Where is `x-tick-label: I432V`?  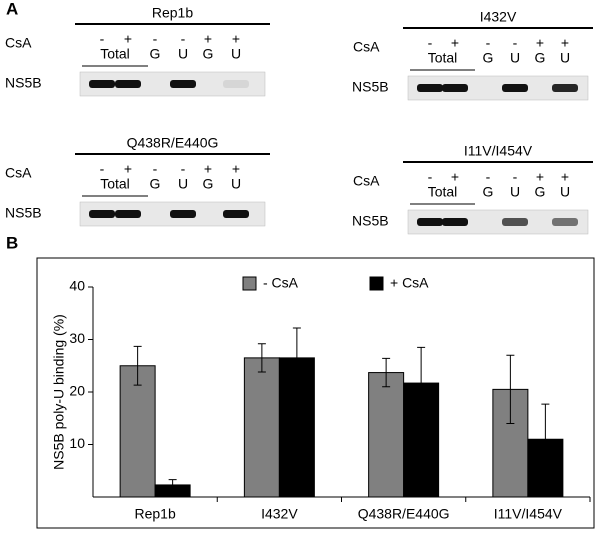 x-tick-label: I432V is located at coordinates (279, 514).